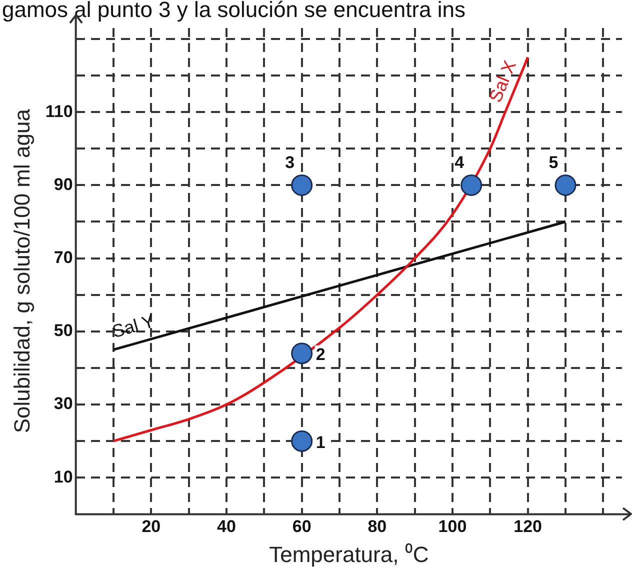 This screenshot has width=636, height=573. Describe the element at coordinates (290, 162) in the screenshot. I see `annotation: 3` at that location.